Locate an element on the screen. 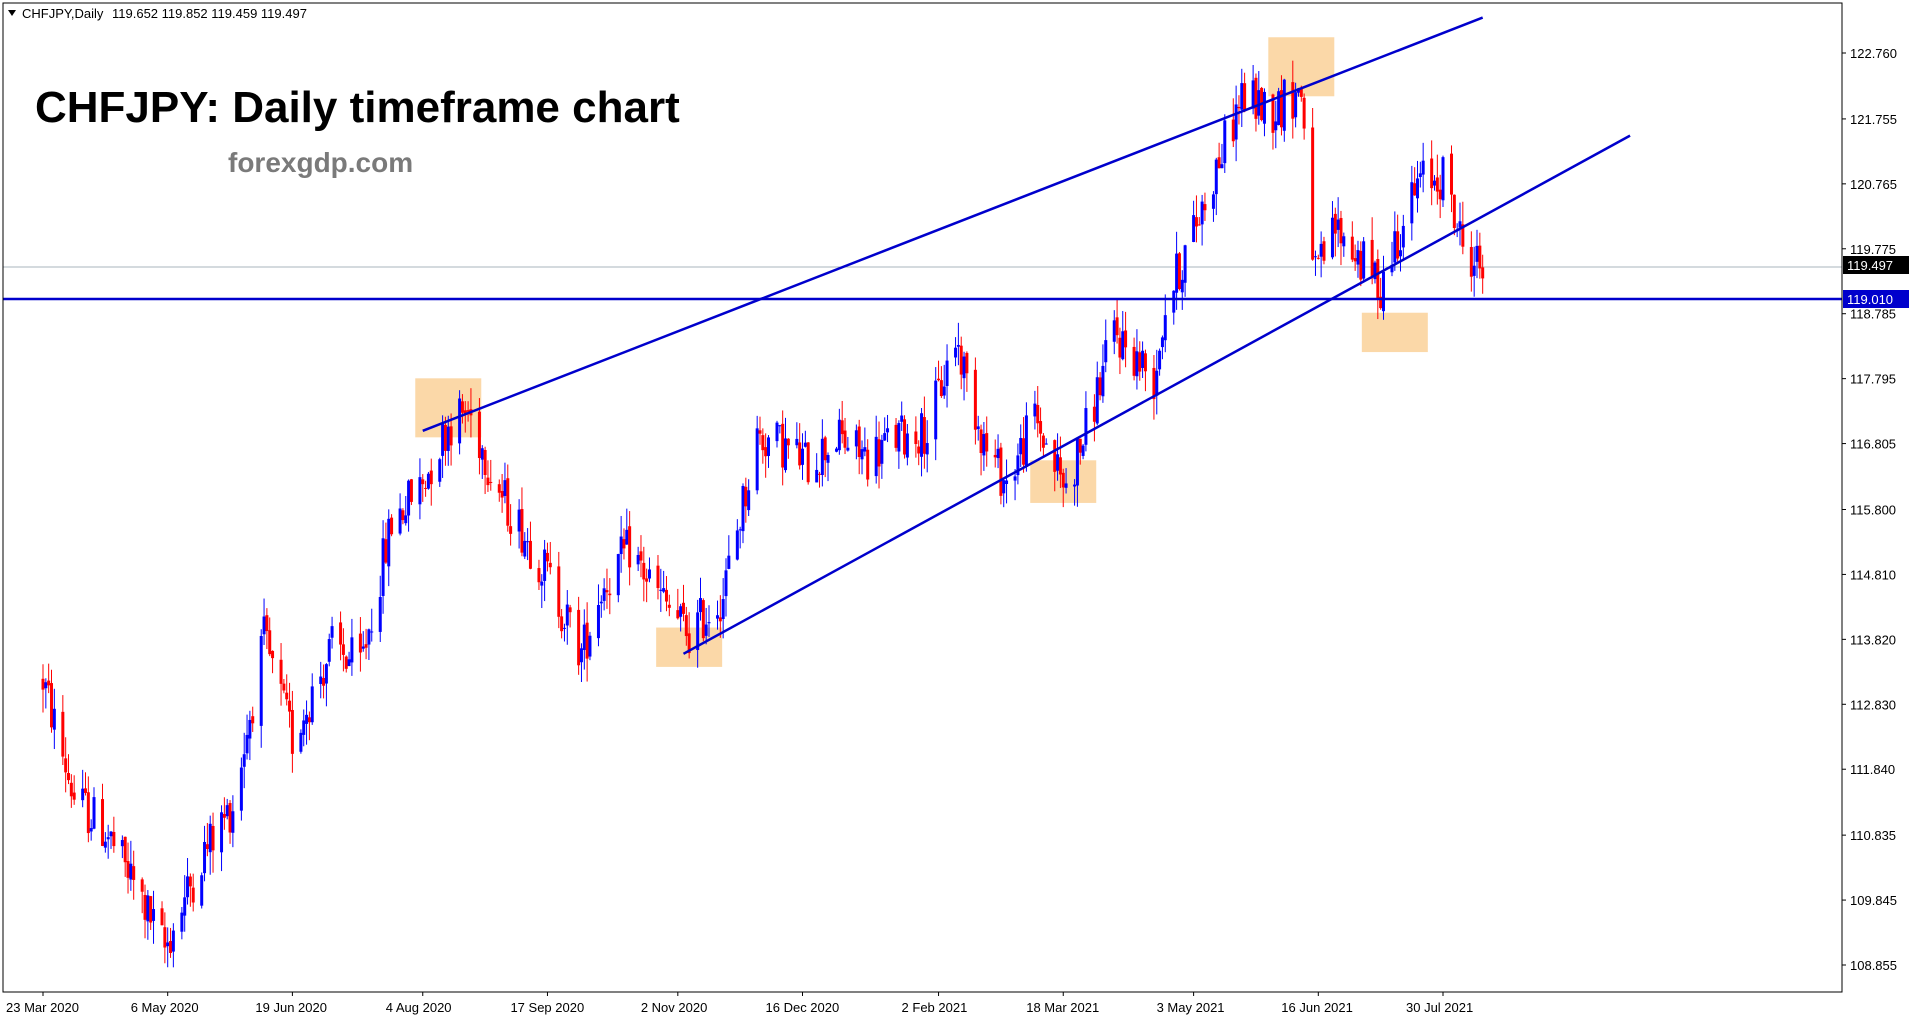 Image resolution: width=1913 pixels, height=1023 pixels. dropdown-triangle-icon is located at coordinates (12, 13).